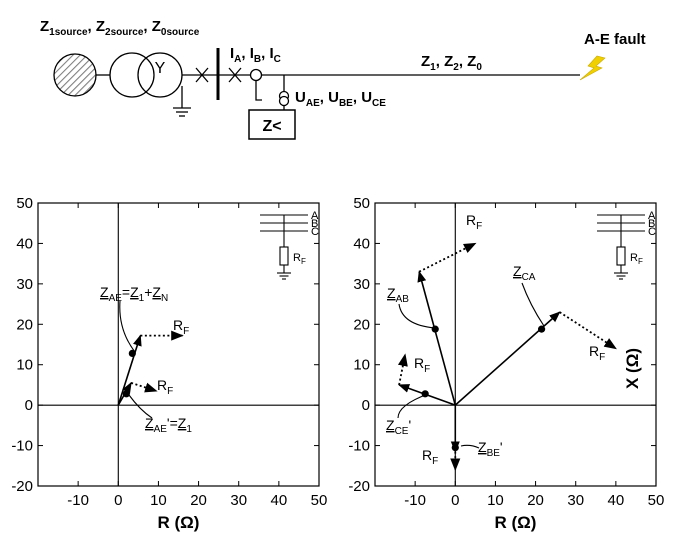 The width and height of the screenshot is (673, 535). Describe the element at coordinates (470, 446) in the screenshot. I see `zbe-leader` at that location.